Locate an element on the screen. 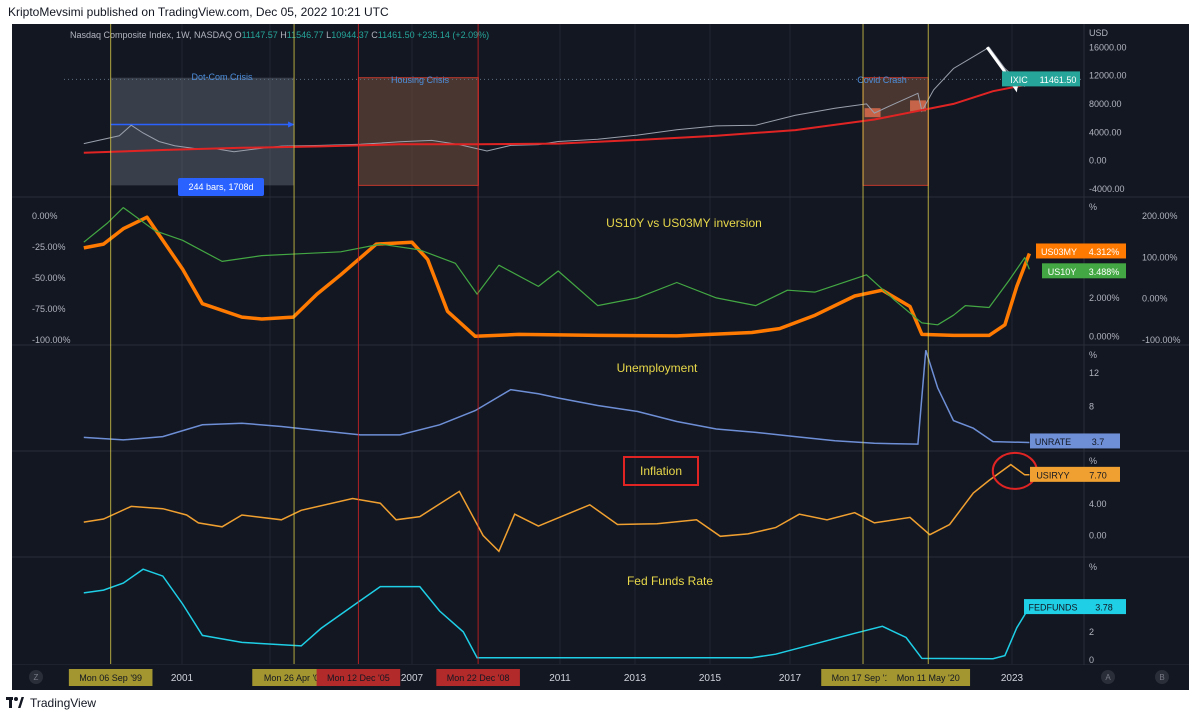 Image resolution: width=1200 pixels, height=717 pixels. yields-left-tick: 0.00% is located at coordinates (45, 216).